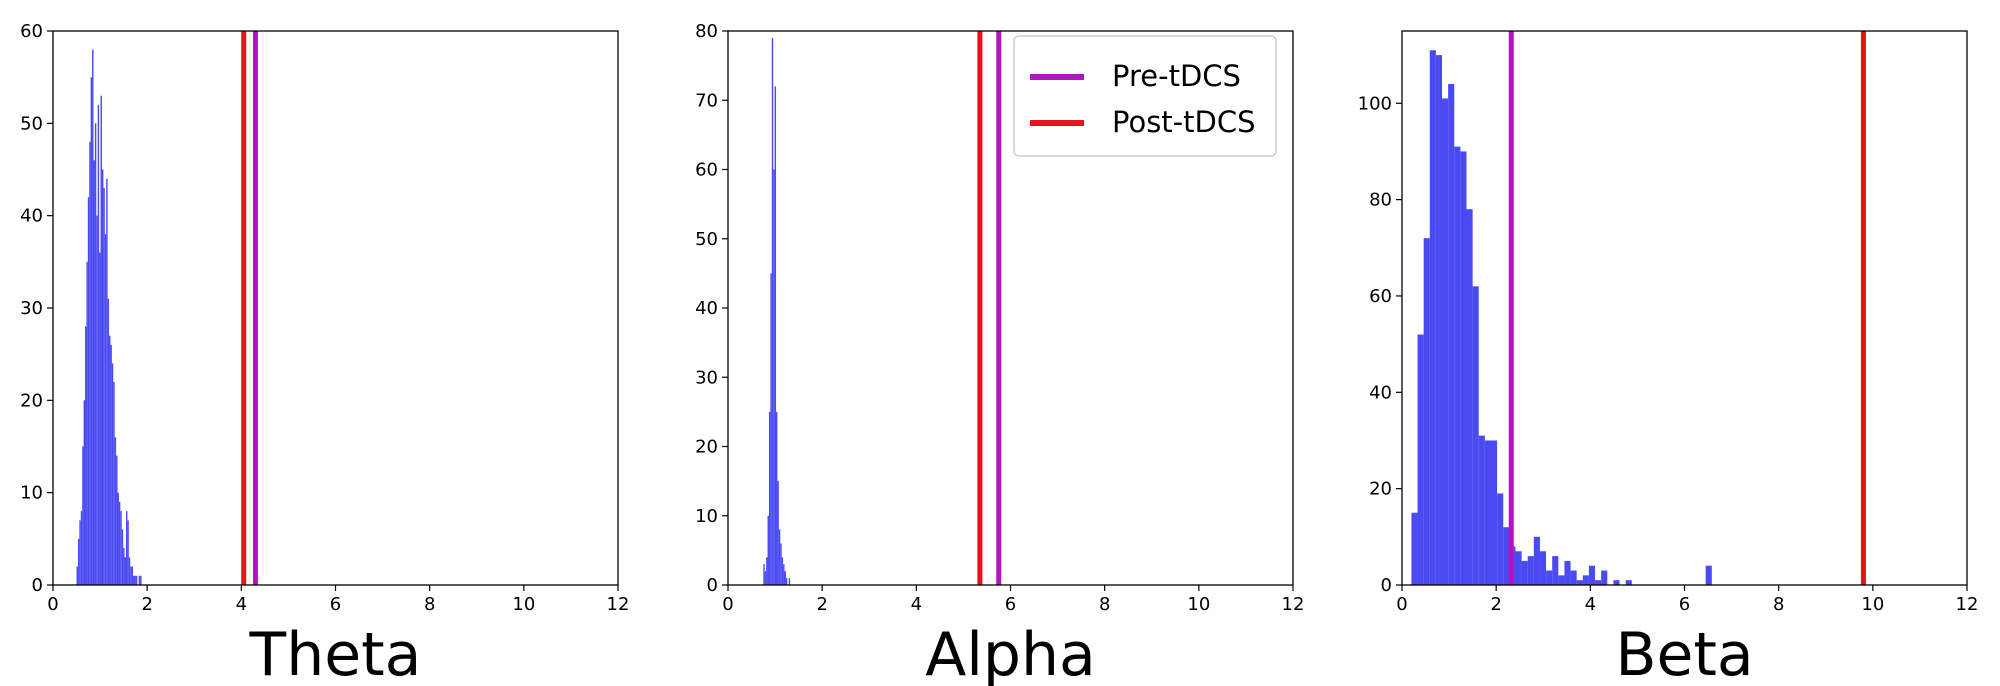 Image resolution: width=2000 pixels, height=686 pixels. What do you see at coordinates (241, 604) in the screenshot?
I see `theta-x-tick-label: 4` at bounding box center [241, 604].